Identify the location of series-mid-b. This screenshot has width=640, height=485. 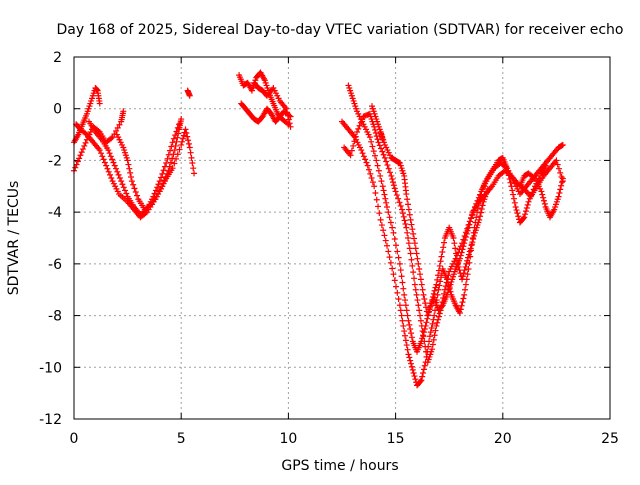
(266, 112).